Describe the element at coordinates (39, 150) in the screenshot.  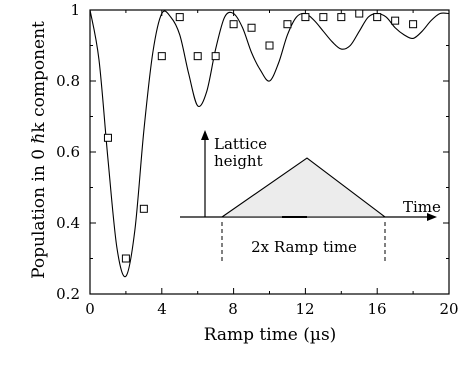
I see `y-axis-title: Population in 0 ℏk component` at that location.